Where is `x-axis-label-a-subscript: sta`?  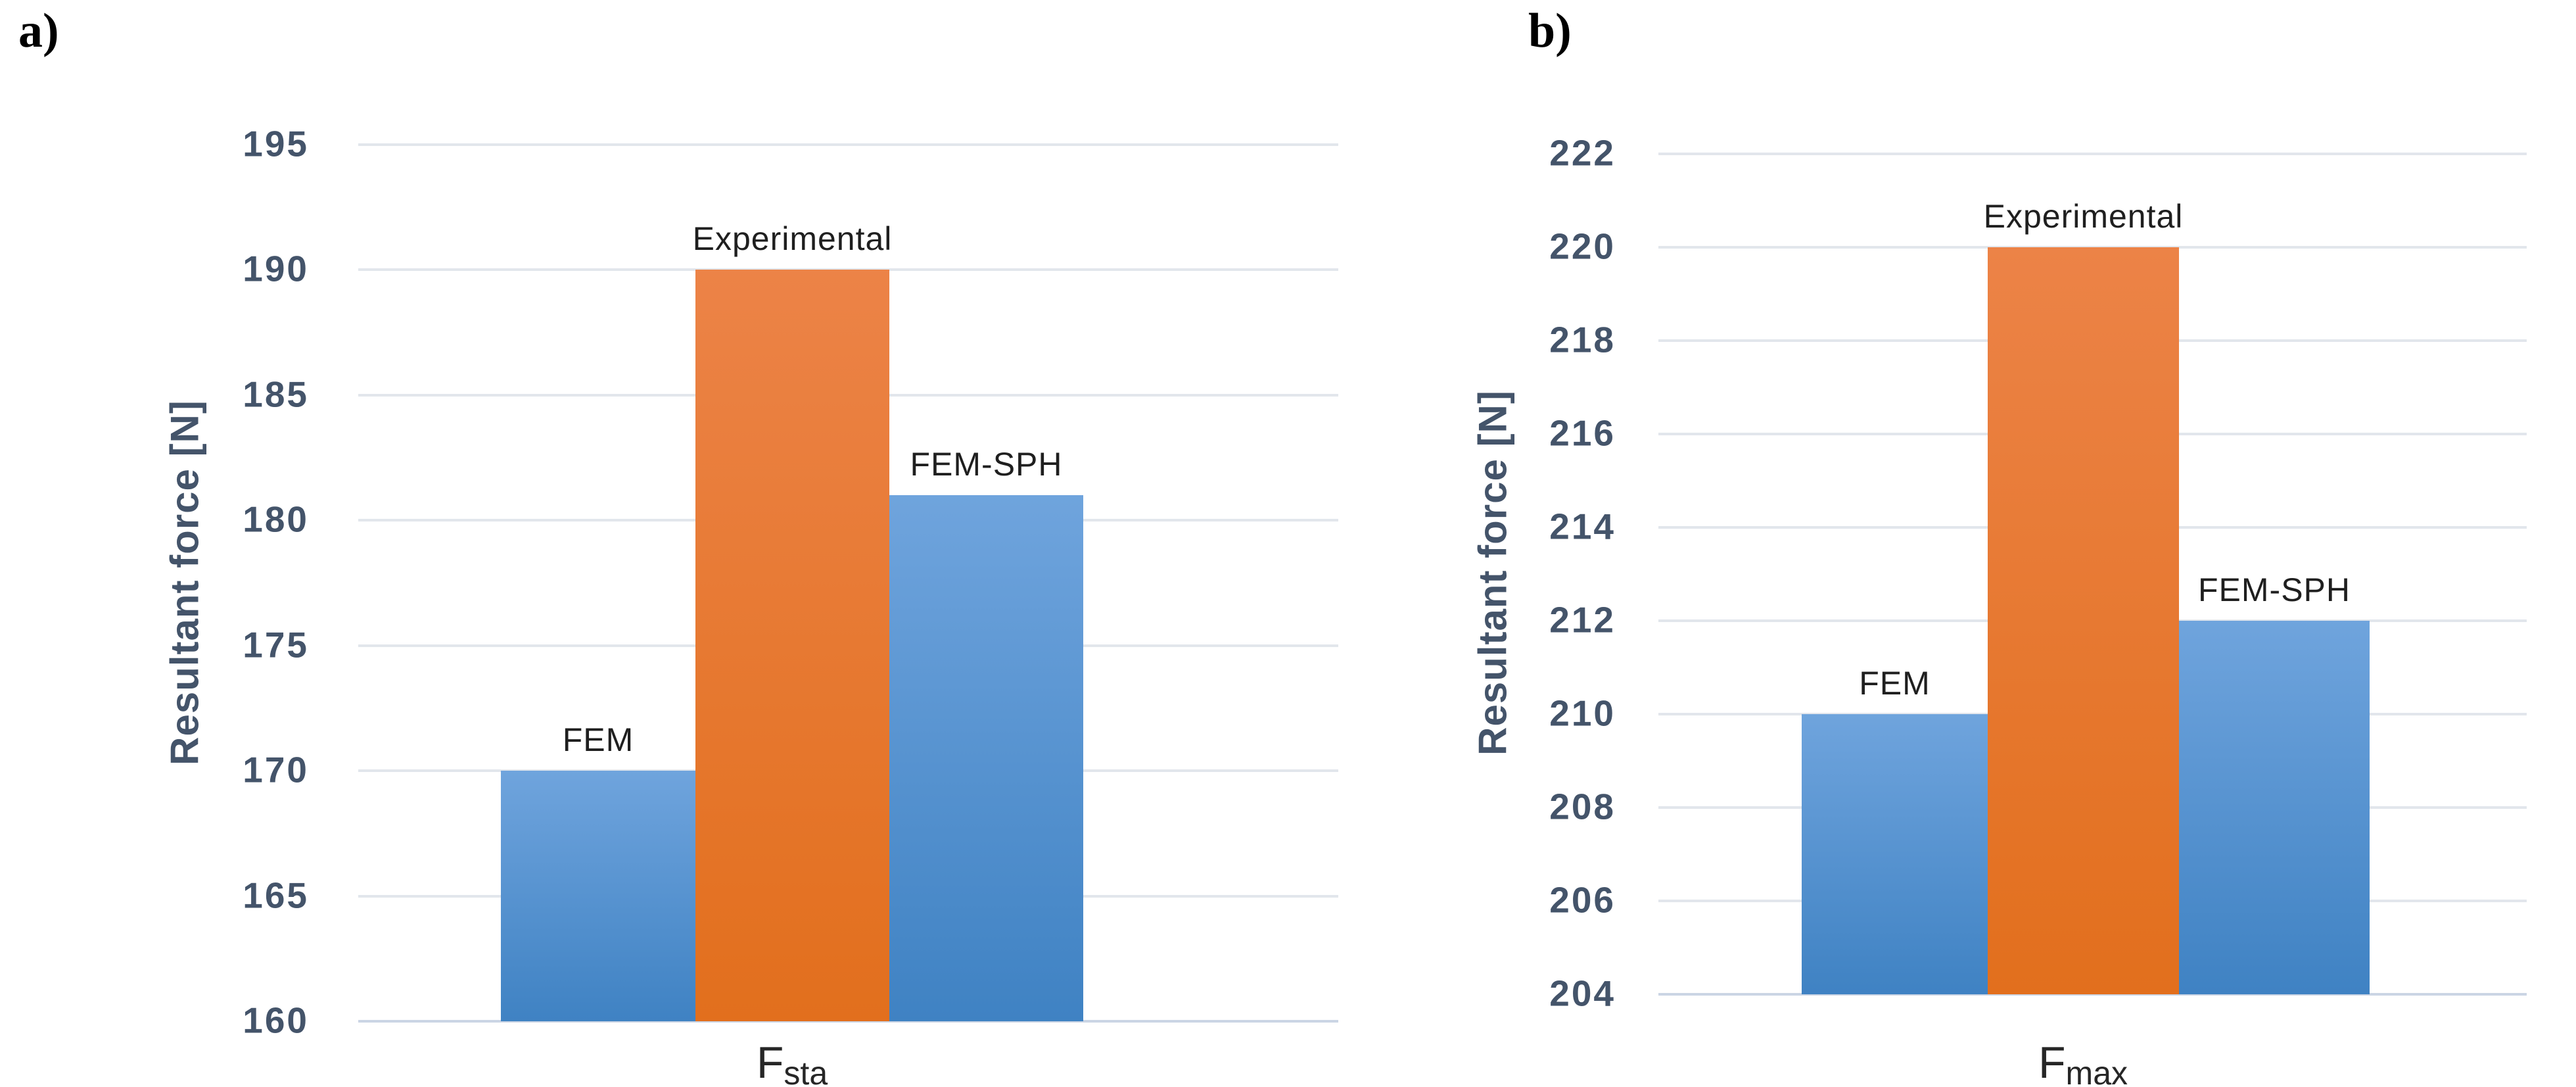
x-axis-label-a-subscript: sta is located at coordinates (806, 1071).